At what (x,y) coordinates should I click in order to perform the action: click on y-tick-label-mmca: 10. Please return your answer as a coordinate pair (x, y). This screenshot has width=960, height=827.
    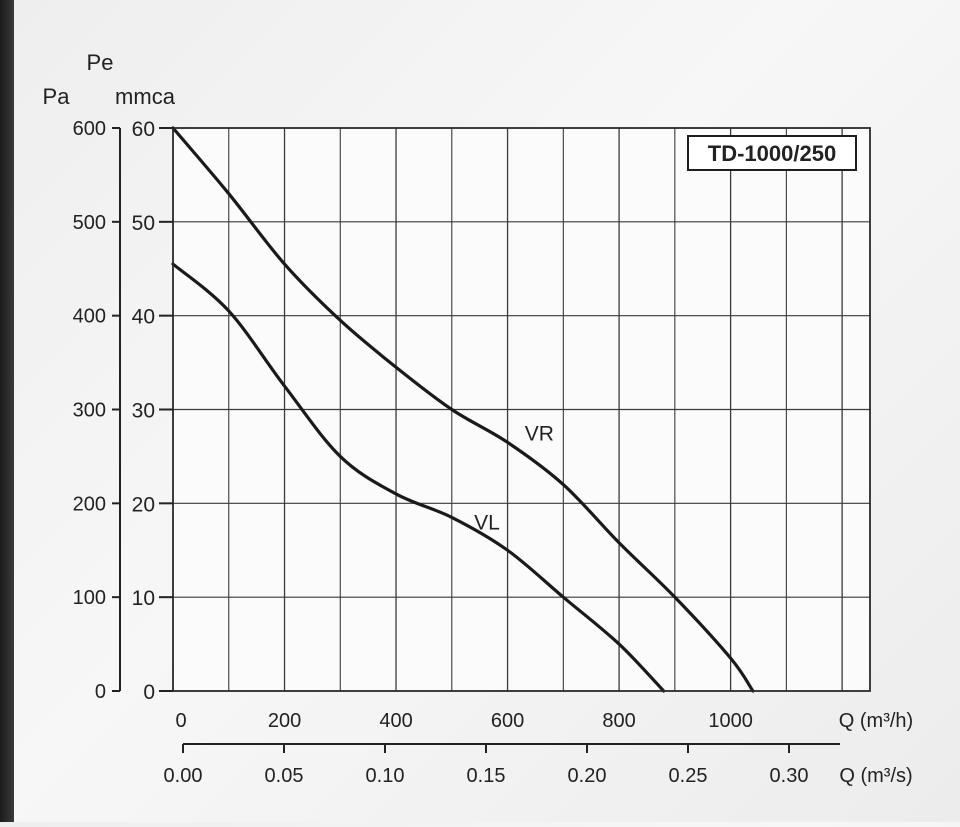
    Looking at the image, I should click on (143, 598).